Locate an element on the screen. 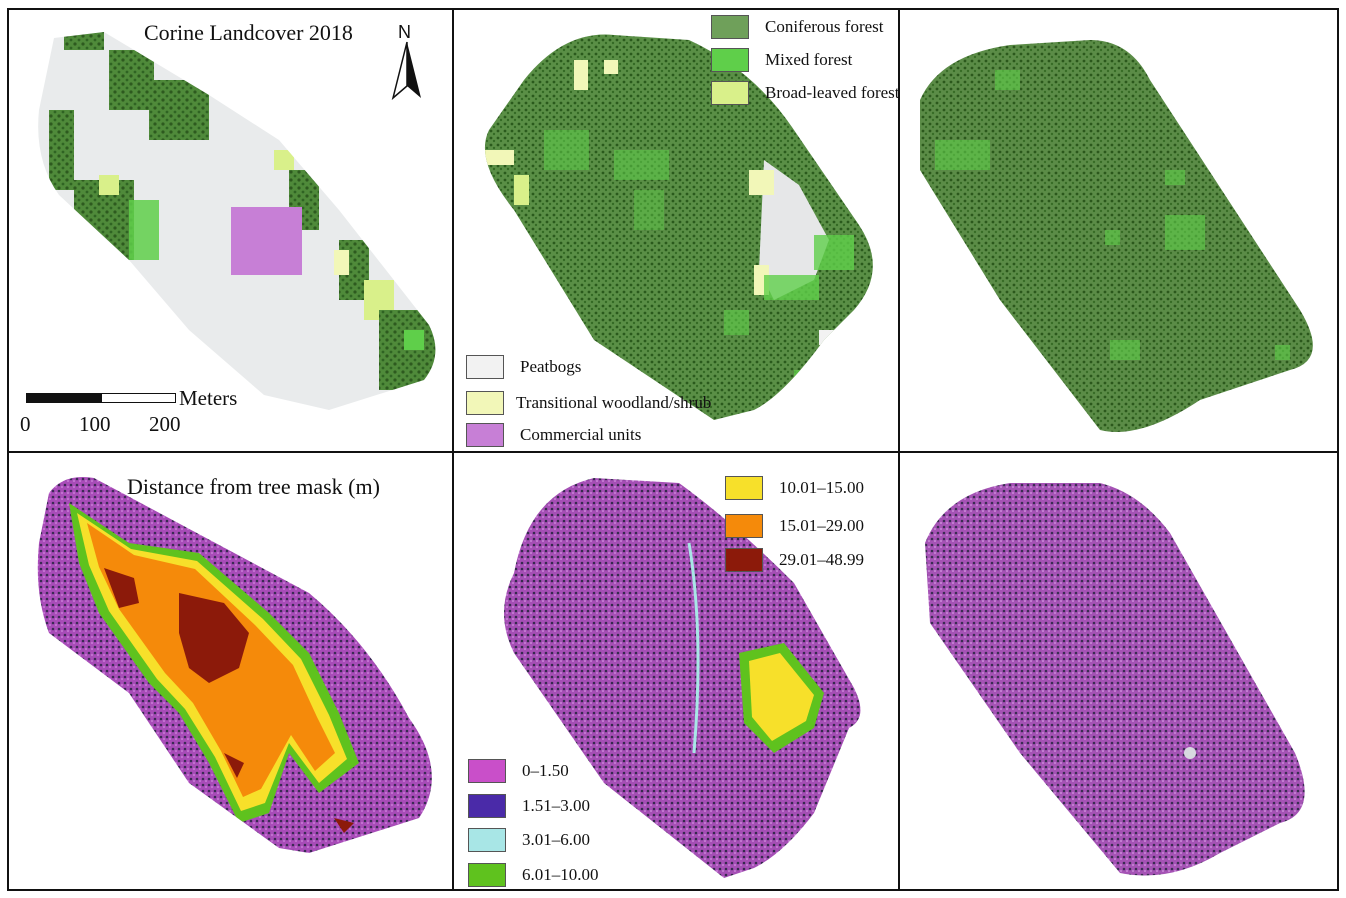  legend-item-15-29: 15.01–29.00 is located at coordinates (794, 526).